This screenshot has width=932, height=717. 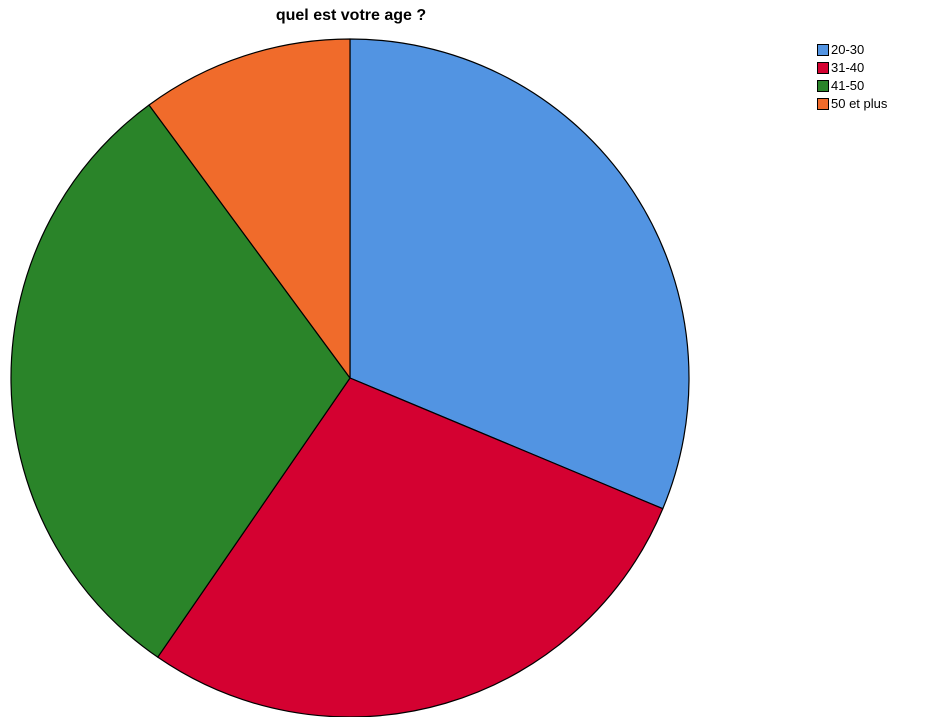 I want to click on legend-label: 41-50, so click(x=848, y=85).